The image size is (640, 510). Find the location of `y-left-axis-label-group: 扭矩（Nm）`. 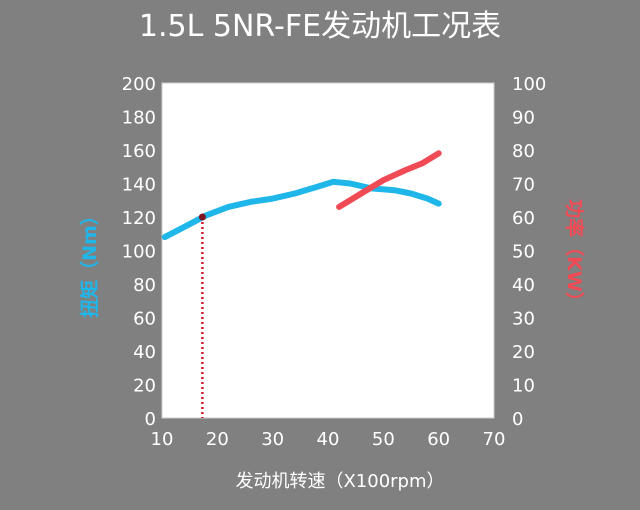

y-left-axis-label-group: 扭矩（Nm） is located at coordinates (89, 262).